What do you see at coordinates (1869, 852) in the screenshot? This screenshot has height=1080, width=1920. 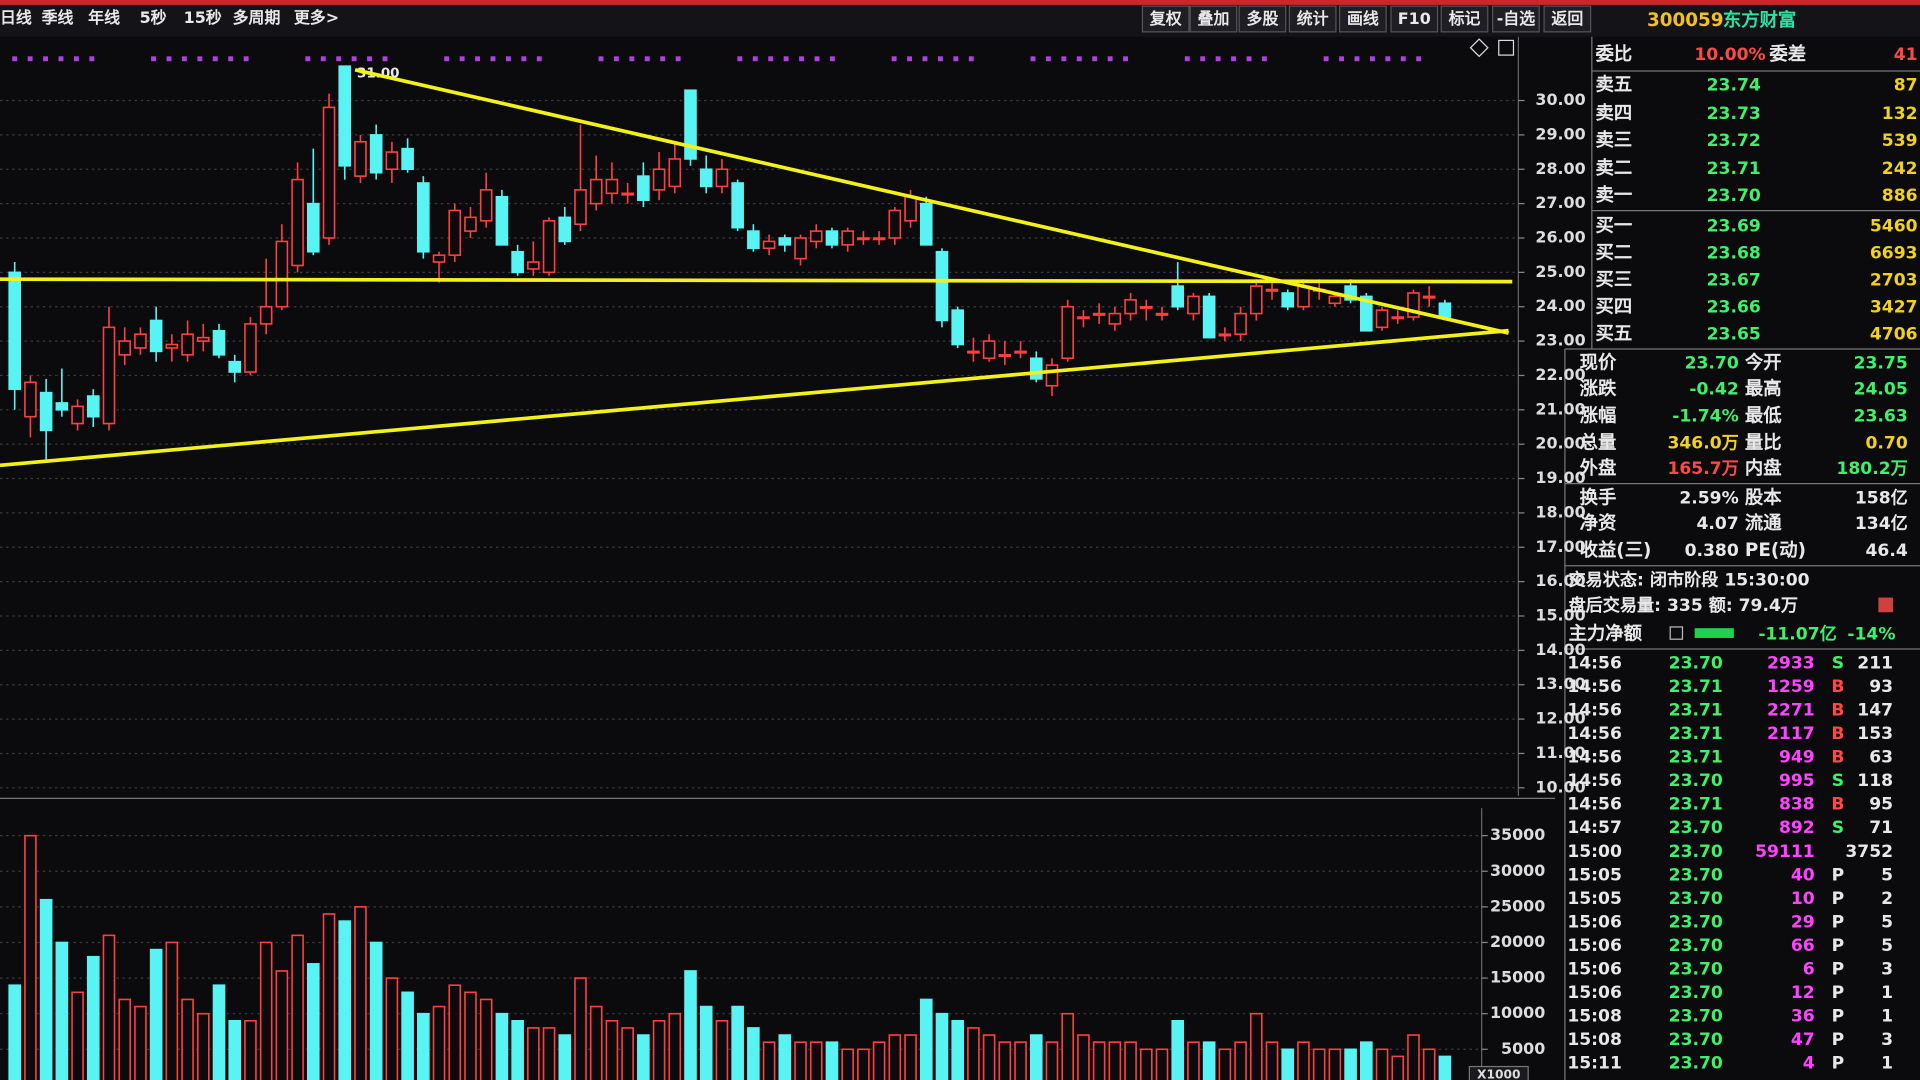 I see `trade-count: 3752` at bounding box center [1869, 852].